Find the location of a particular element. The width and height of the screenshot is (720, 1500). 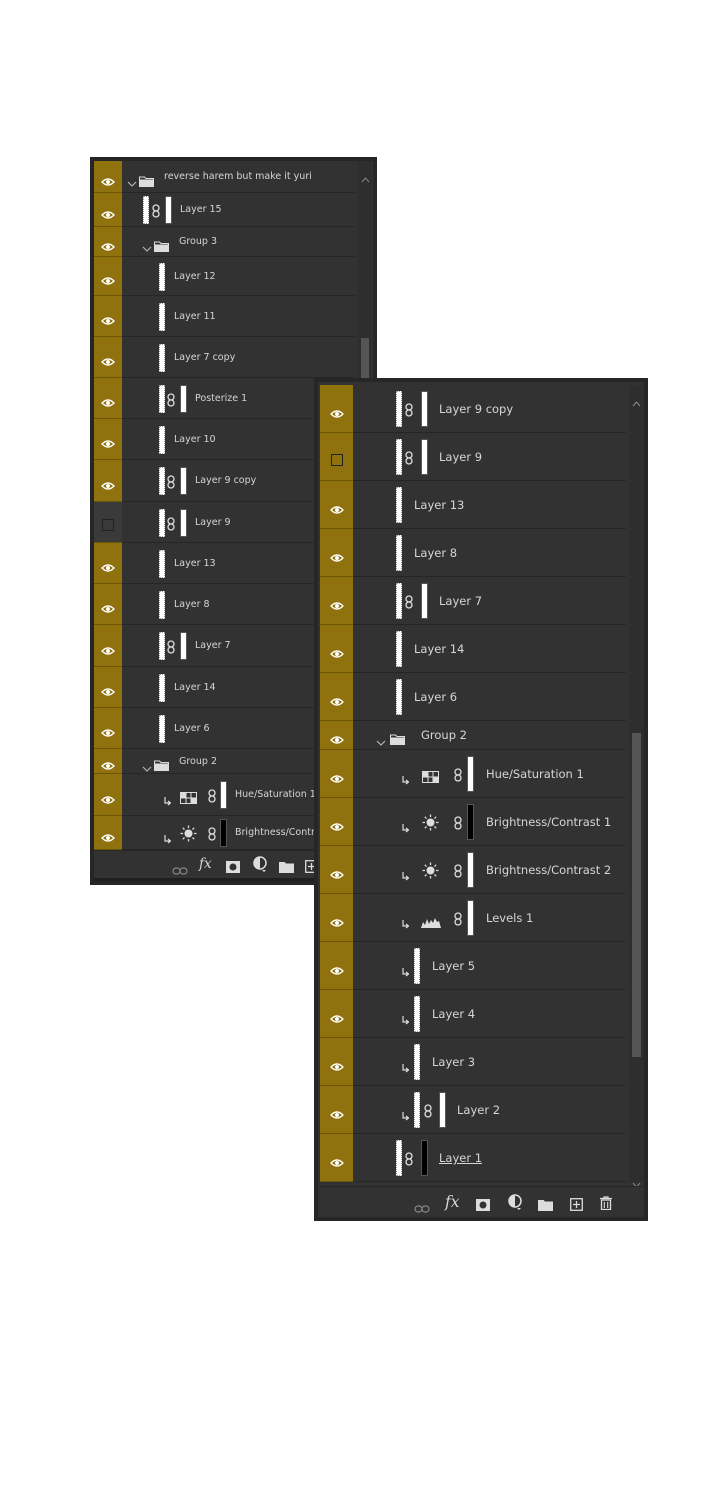

layer-name: Layer 10 is located at coordinates (195, 439).